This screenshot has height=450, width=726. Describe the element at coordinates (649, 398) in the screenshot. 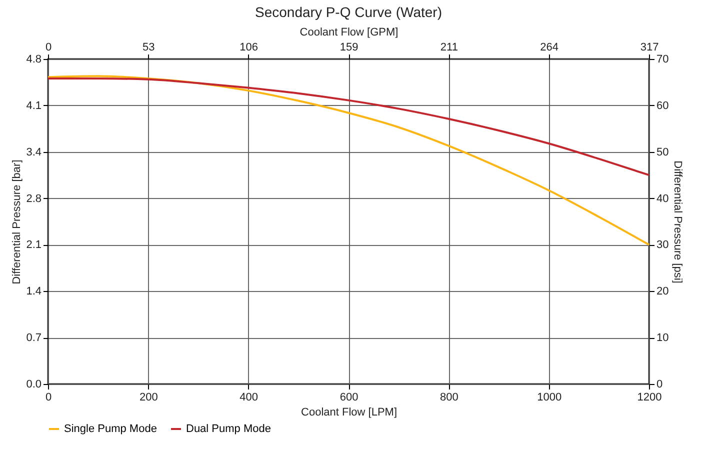

I see `x-tick-label: 1200` at that location.